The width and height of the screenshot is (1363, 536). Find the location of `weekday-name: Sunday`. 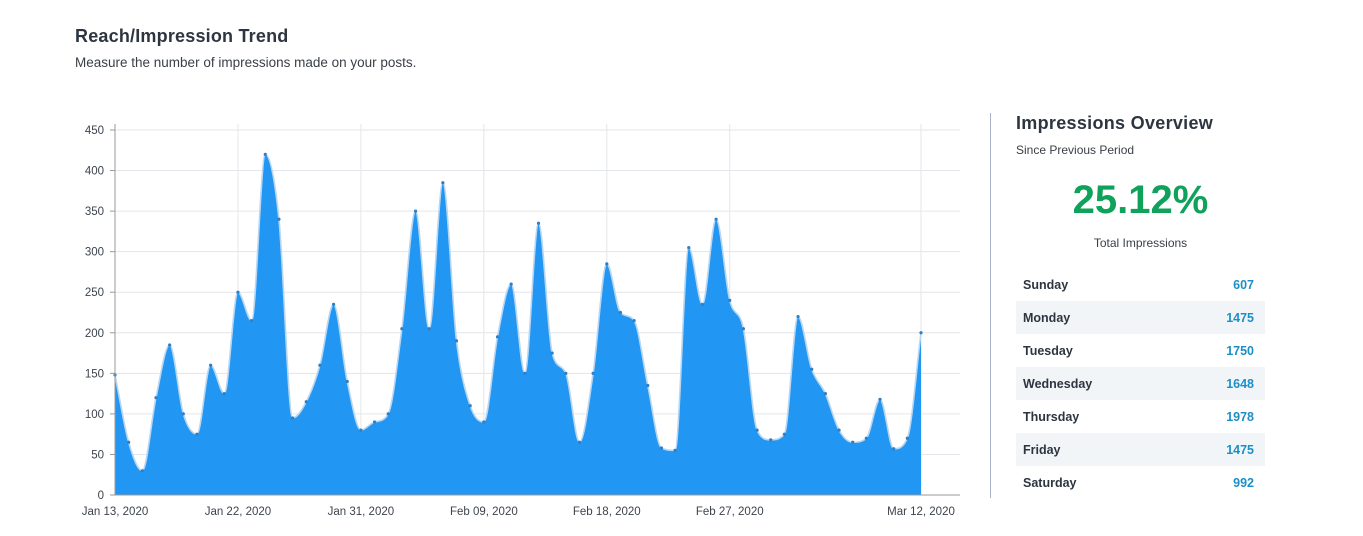

weekday-name: Sunday is located at coordinates (1046, 284).